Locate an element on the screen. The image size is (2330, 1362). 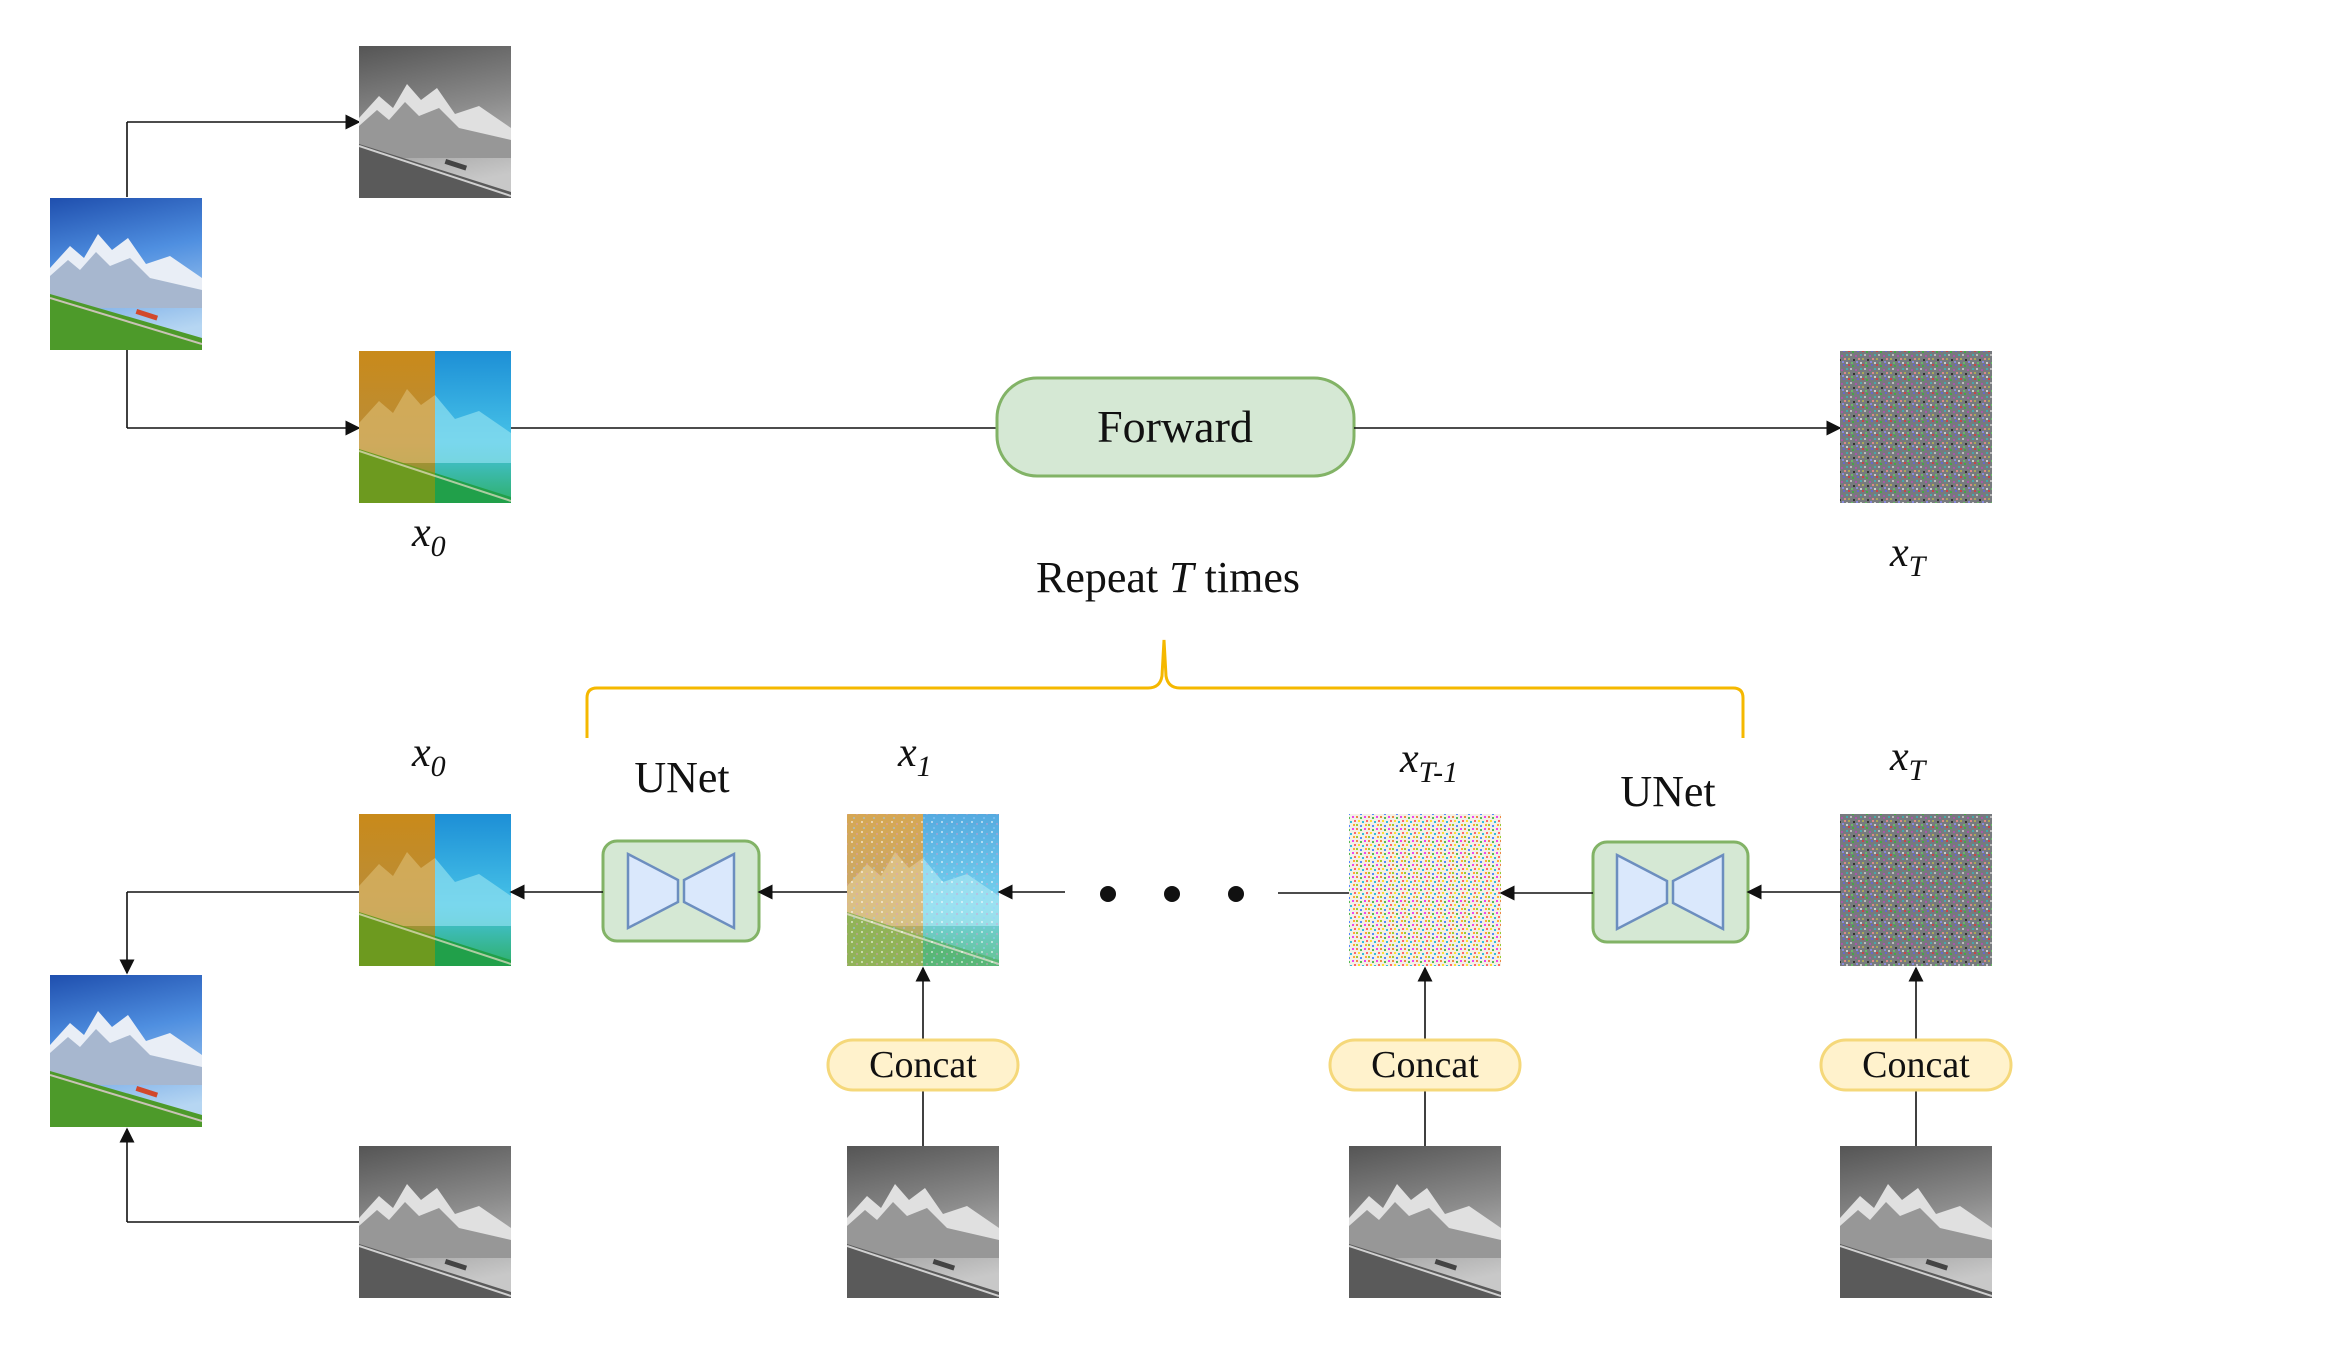
unet-left-icon is located at coordinates (681, 891).